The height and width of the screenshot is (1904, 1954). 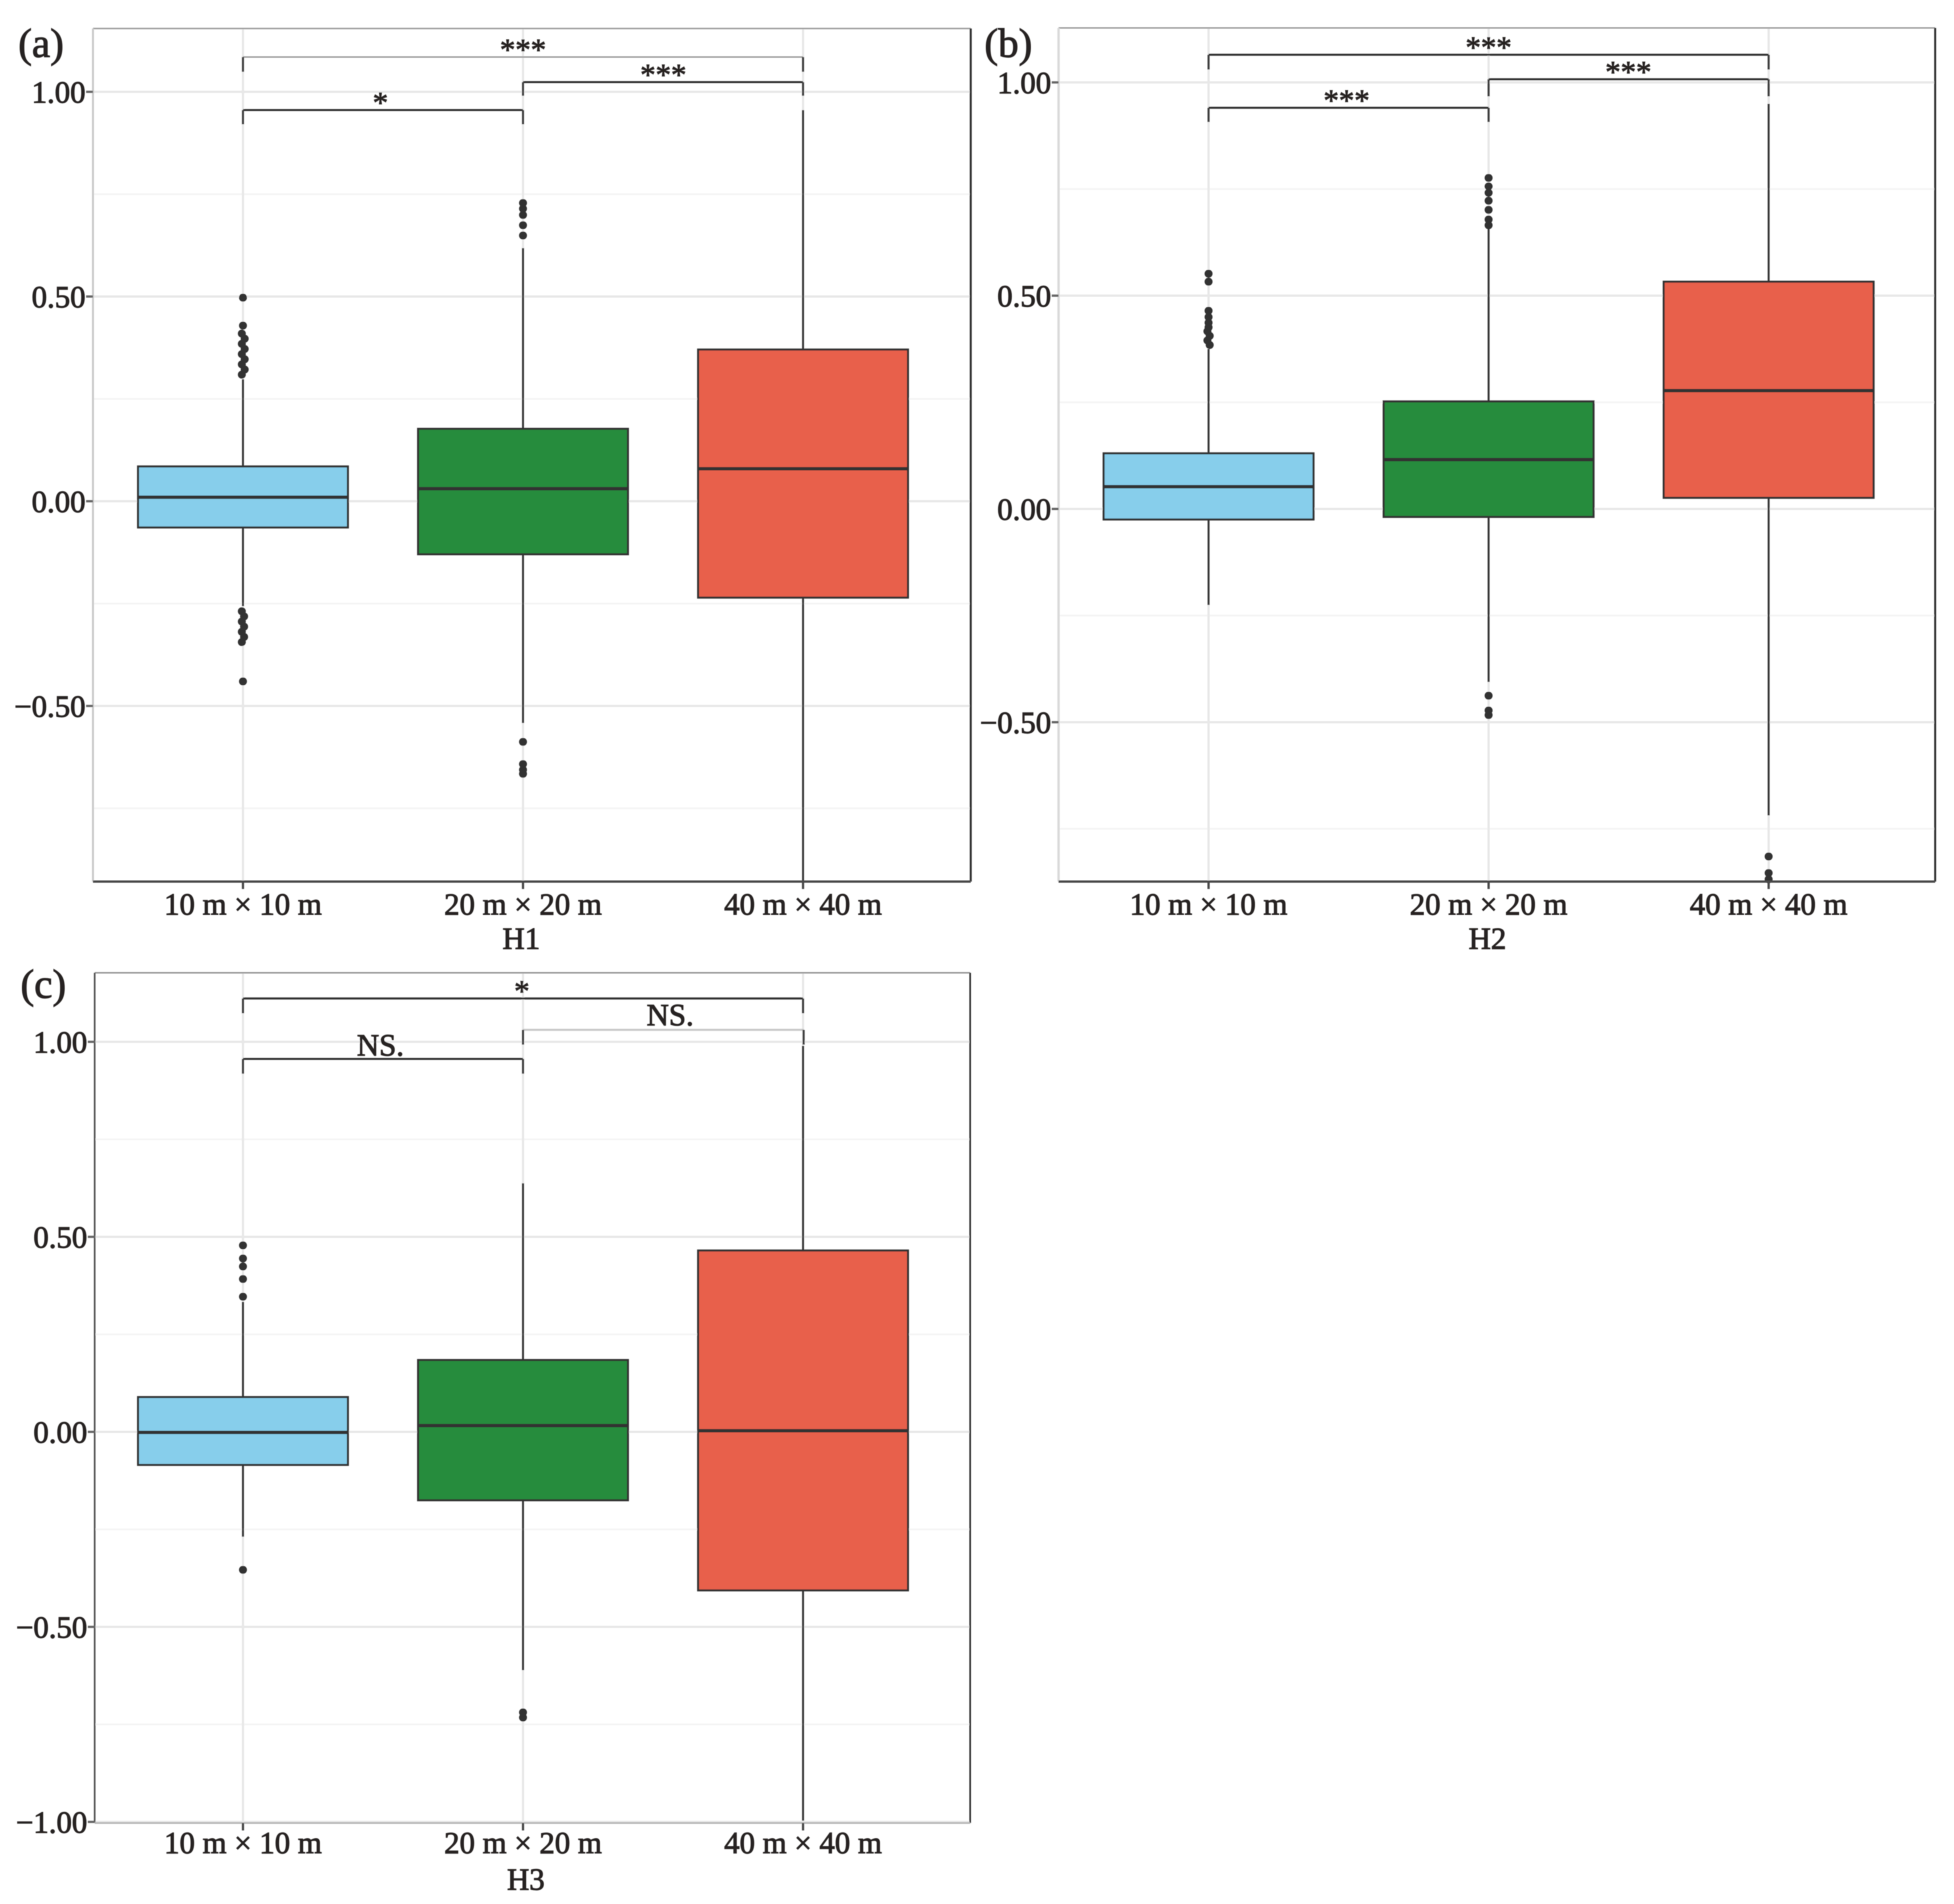 What do you see at coordinates (521, 938) in the screenshot?
I see `svg-text: H1` at bounding box center [521, 938].